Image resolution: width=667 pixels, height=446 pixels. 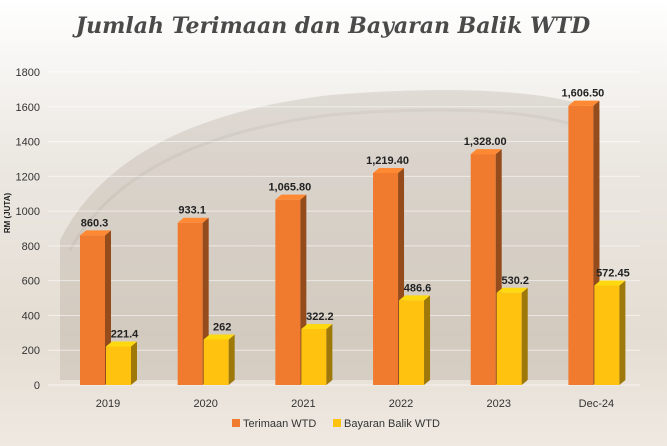 I want to click on y-tick-label: 400, so click(x=31, y=316).